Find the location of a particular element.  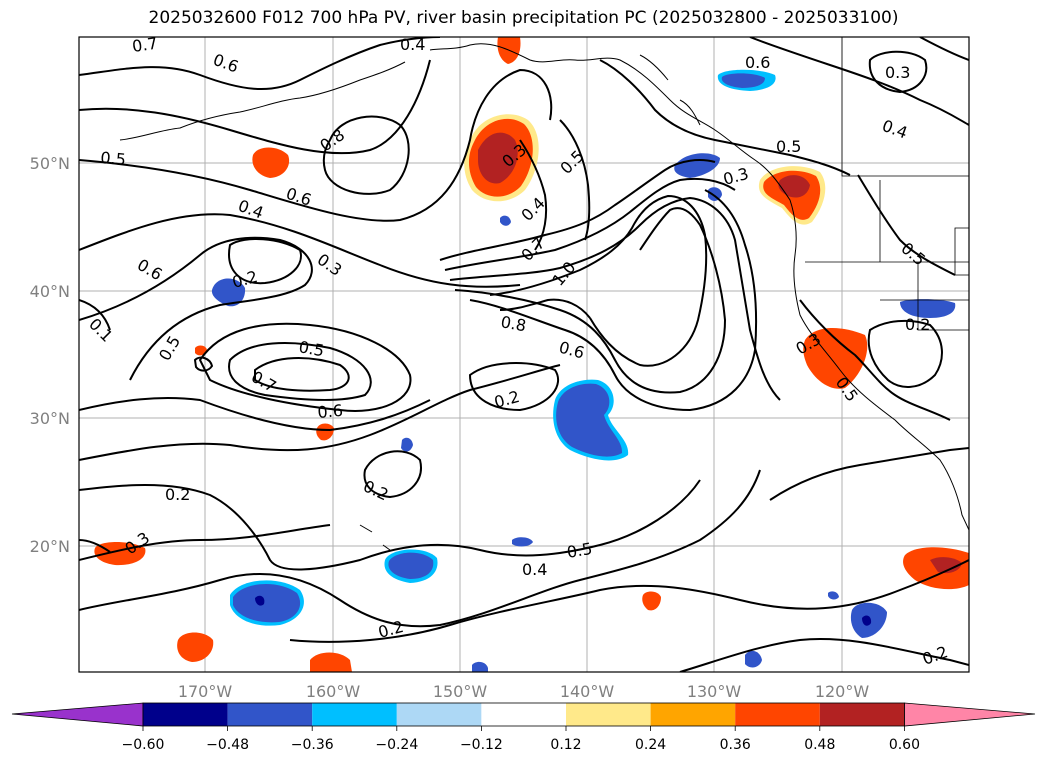

lat-label-50n: 50°N is located at coordinates (50, 163).